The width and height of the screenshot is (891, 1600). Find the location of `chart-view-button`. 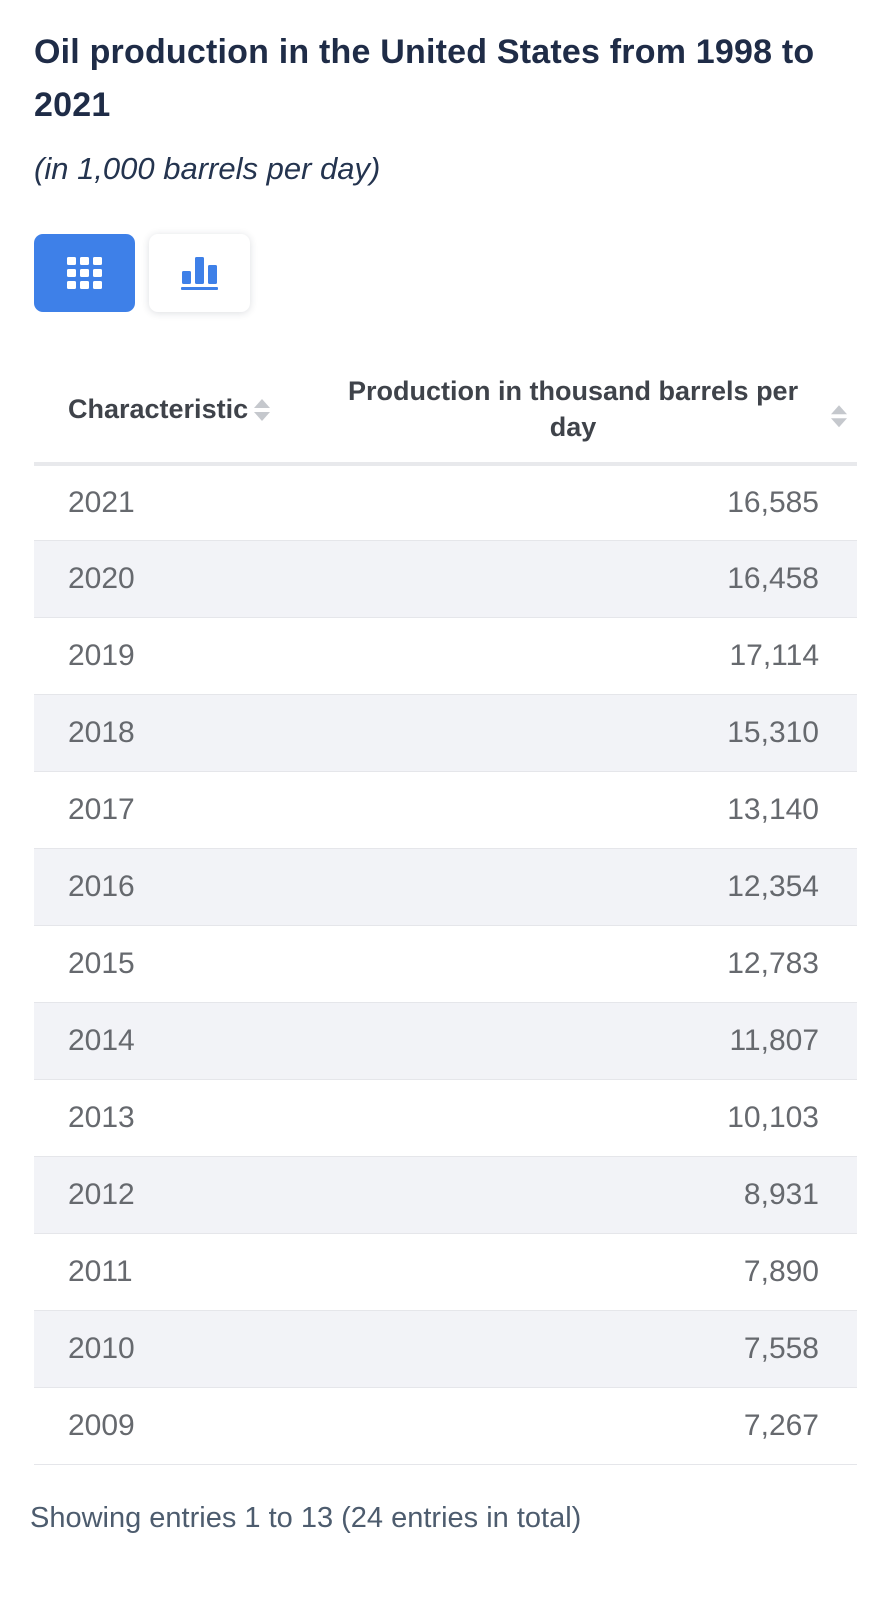

chart-view-button is located at coordinates (199, 273).